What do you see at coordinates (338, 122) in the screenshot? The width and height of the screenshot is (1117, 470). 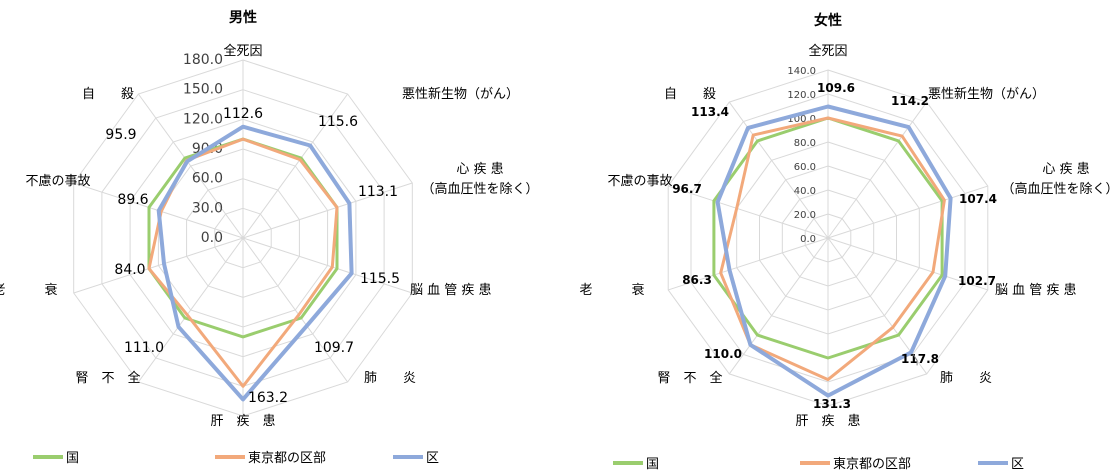 I see `data-label: 115.6` at bounding box center [338, 122].